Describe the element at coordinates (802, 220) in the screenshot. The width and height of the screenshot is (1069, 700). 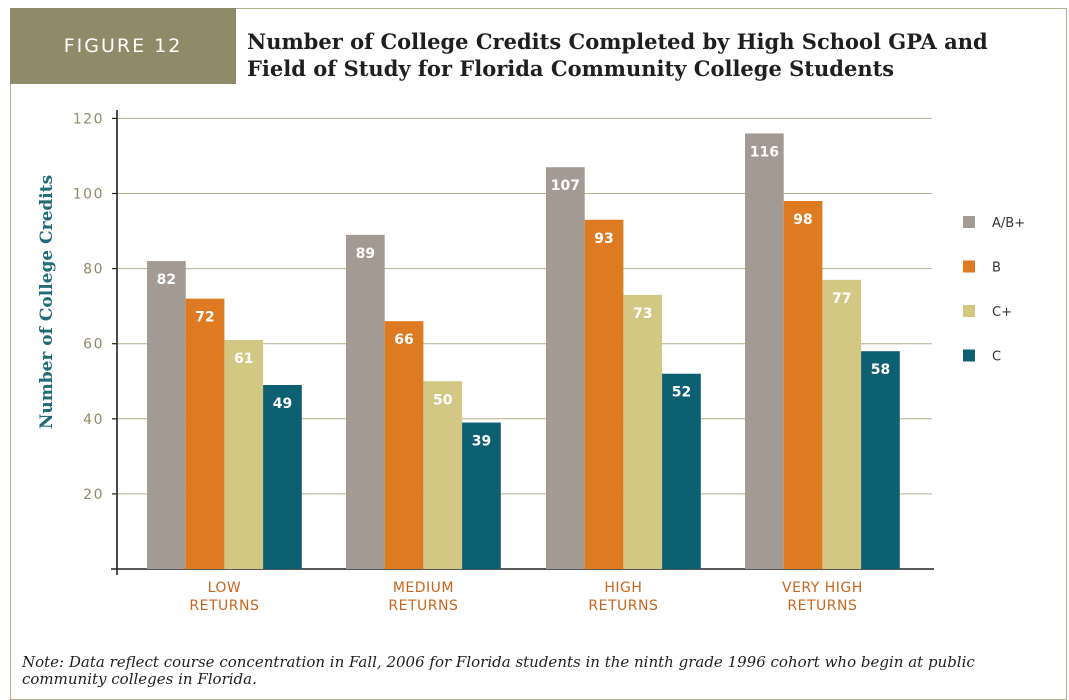
I see `data-label: 98` at that location.